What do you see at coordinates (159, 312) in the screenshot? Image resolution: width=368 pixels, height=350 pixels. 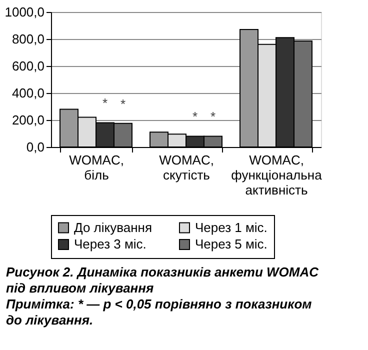 I see `text: Примітка: * — p < 0,05 порівняно з показником до лікування.` at bounding box center [159, 312].